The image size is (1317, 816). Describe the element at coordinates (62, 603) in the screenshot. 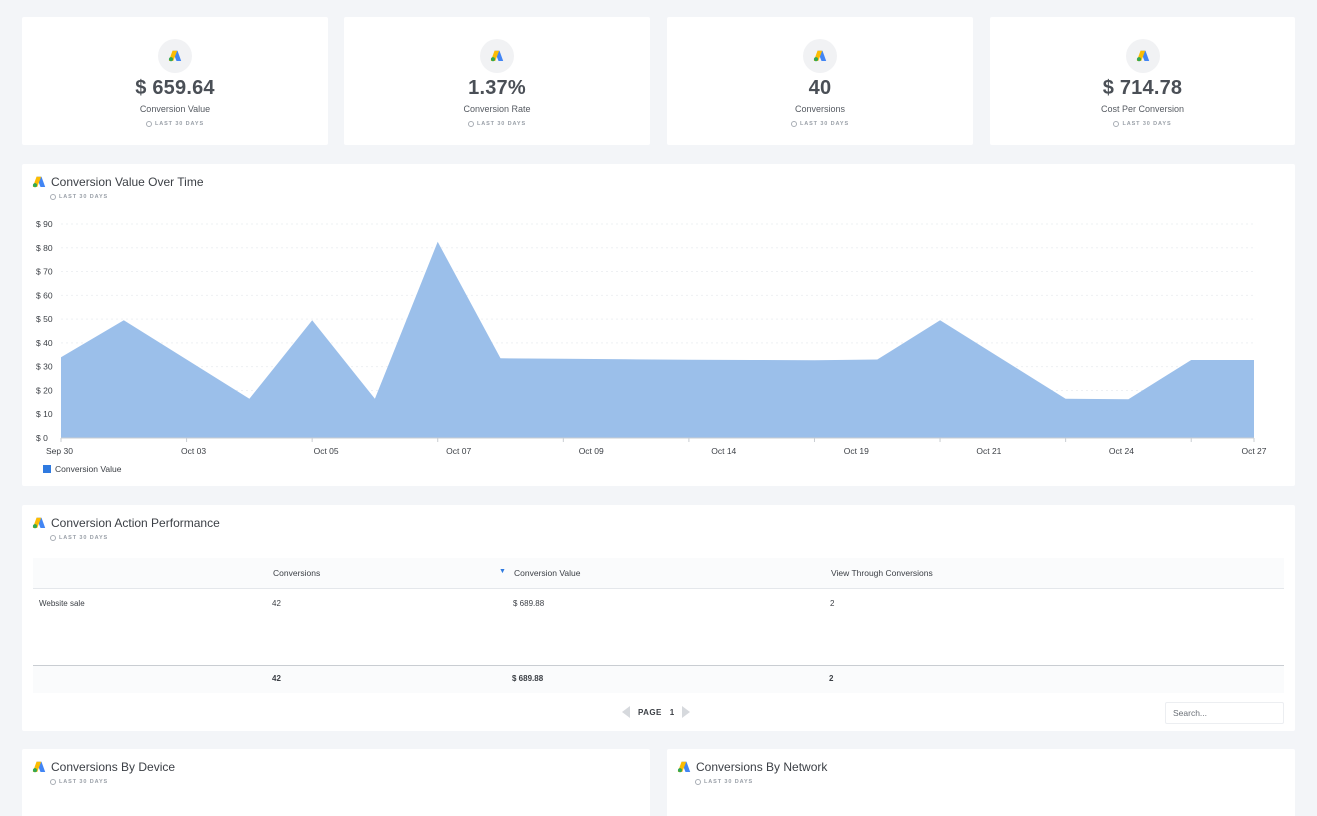

I see `cell-name: Website sale` at that location.